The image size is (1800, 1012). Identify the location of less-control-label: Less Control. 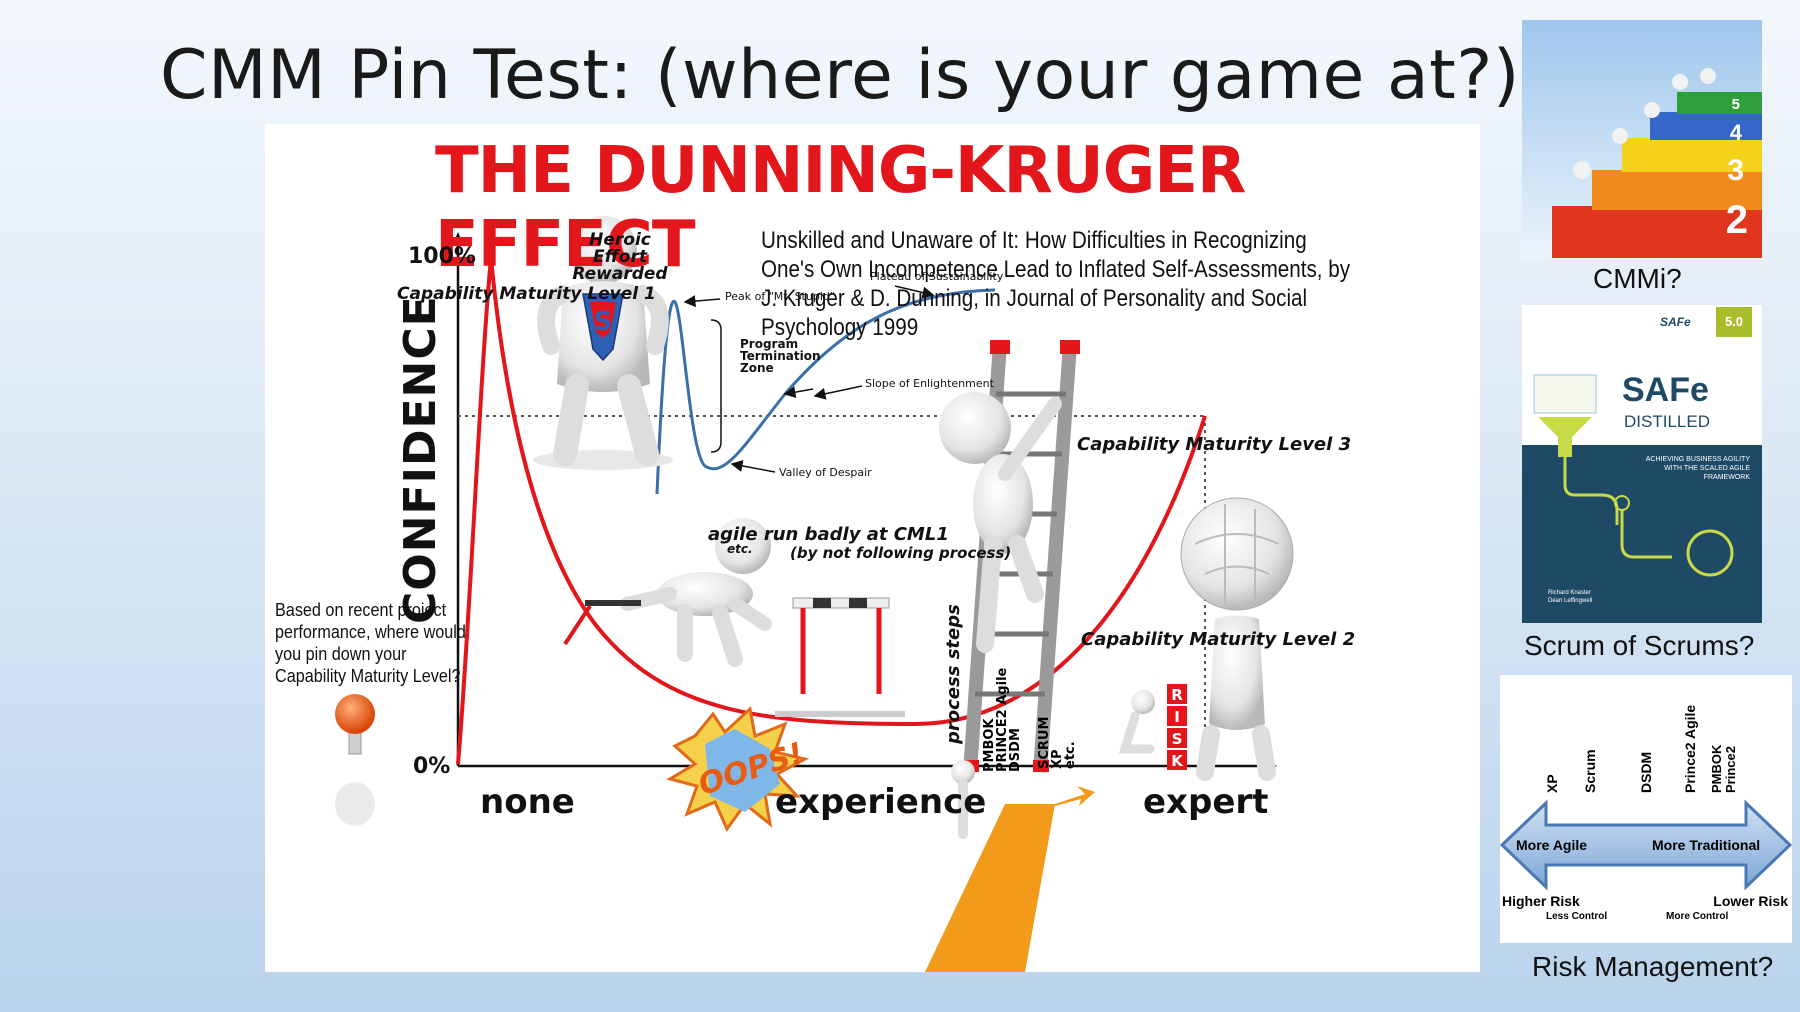
(1577, 916).